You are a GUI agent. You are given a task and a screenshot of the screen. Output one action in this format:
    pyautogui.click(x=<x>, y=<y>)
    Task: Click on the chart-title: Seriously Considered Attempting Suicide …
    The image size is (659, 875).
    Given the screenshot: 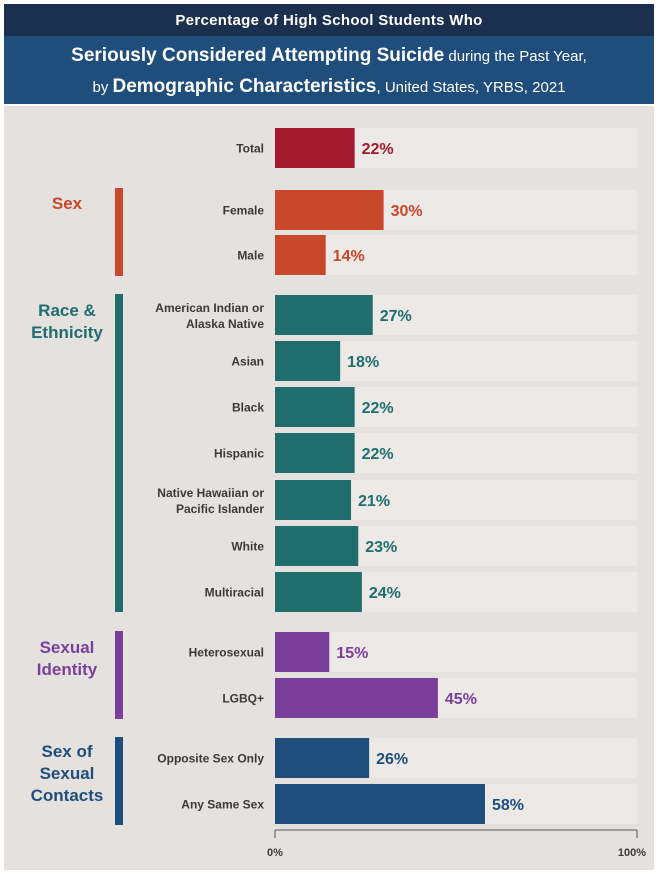 What is the action you would take?
    pyautogui.click(x=329, y=70)
    